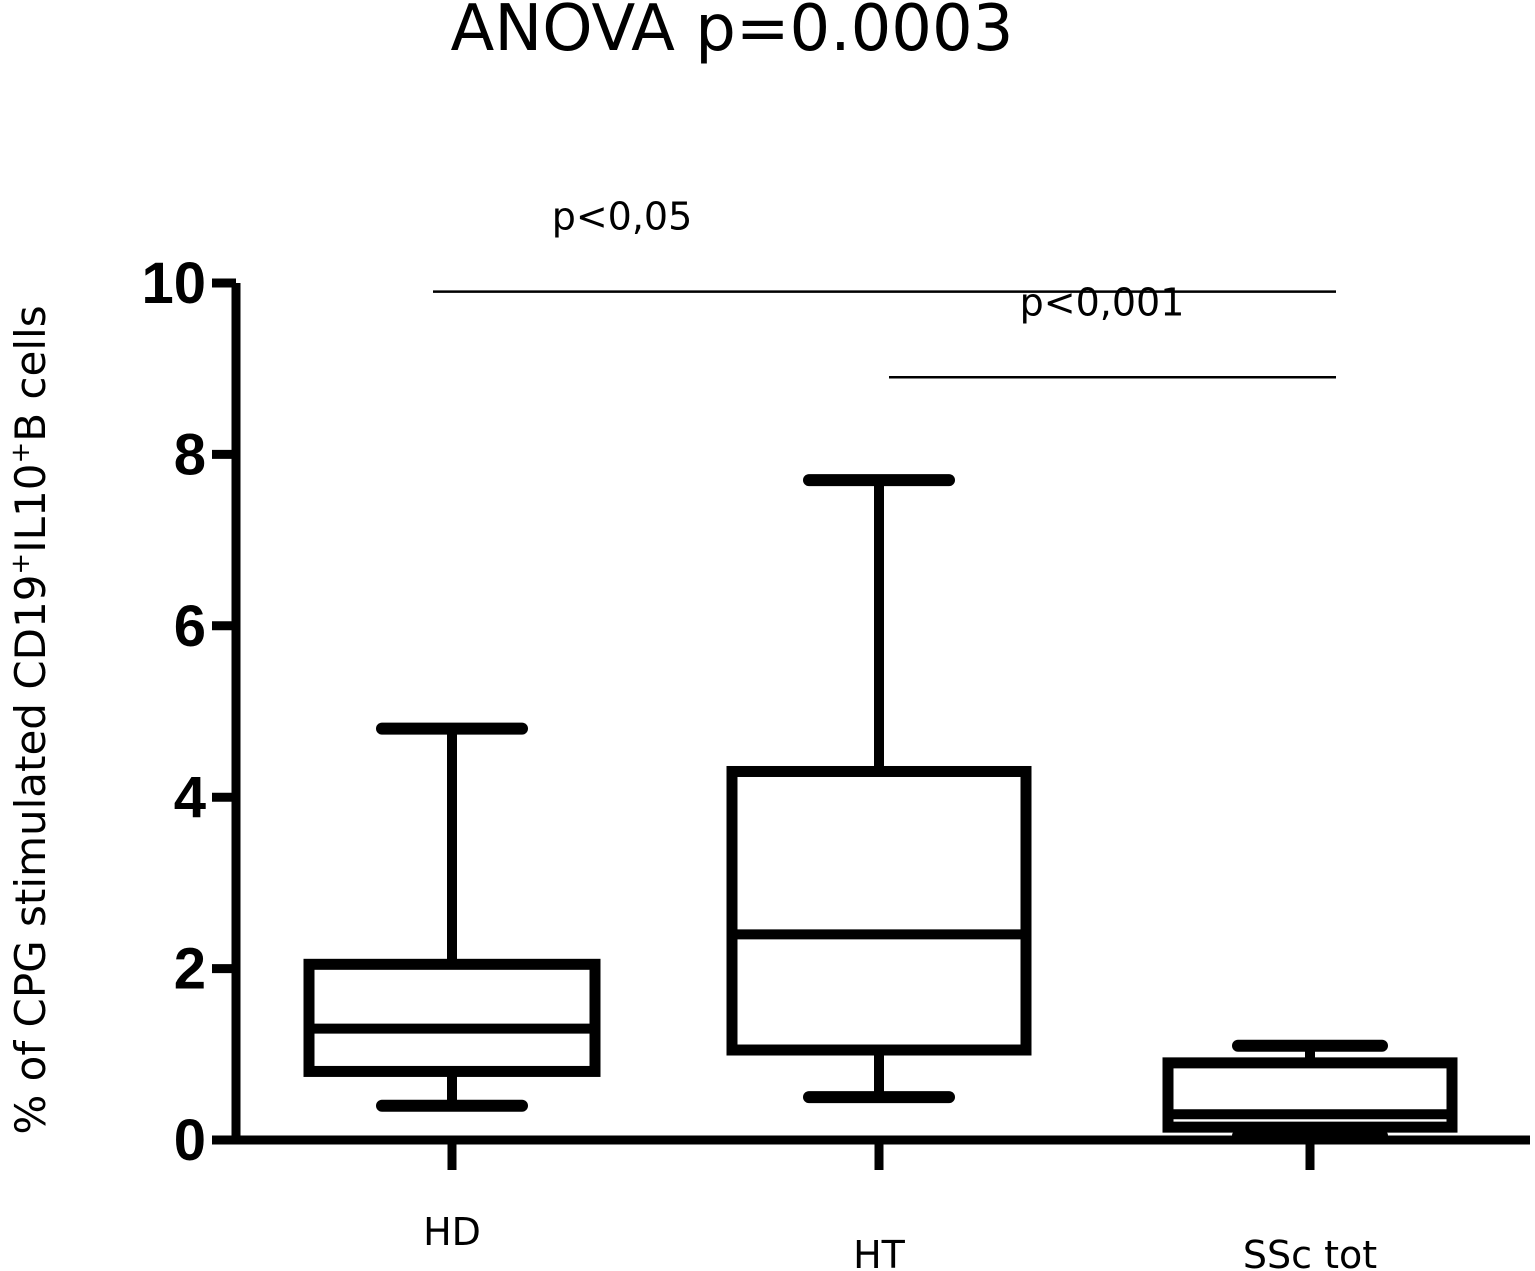 This screenshot has width=1535, height=1271. What do you see at coordinates (190, 454) in the screenshot?
I see `y-tick-label: 8` at bounding box center [190, 454].